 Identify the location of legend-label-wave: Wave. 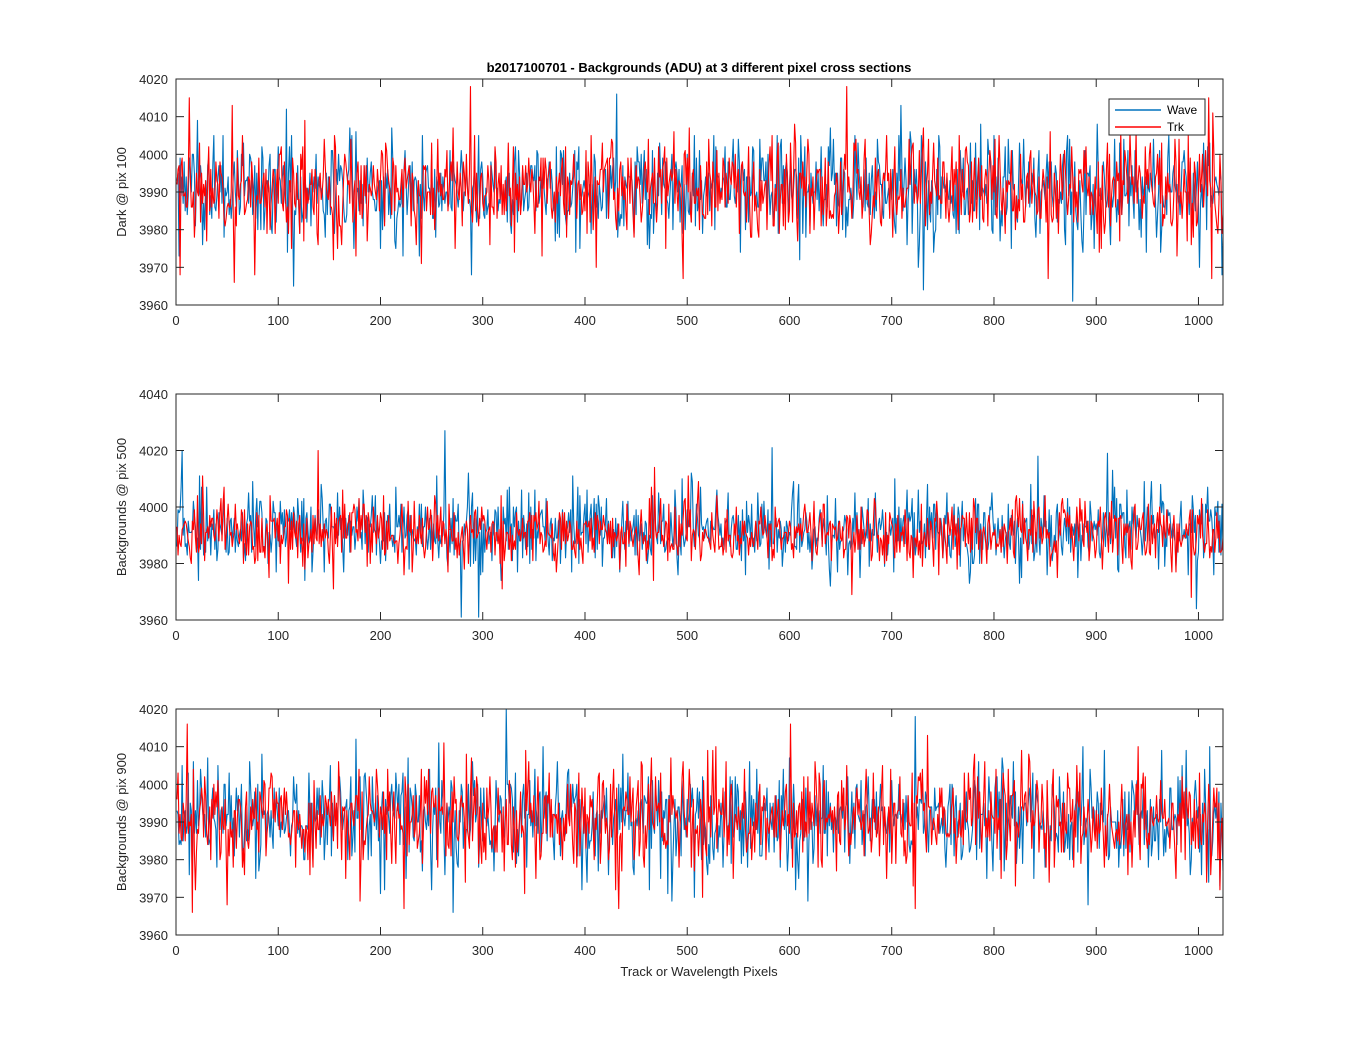
(1182, 110).